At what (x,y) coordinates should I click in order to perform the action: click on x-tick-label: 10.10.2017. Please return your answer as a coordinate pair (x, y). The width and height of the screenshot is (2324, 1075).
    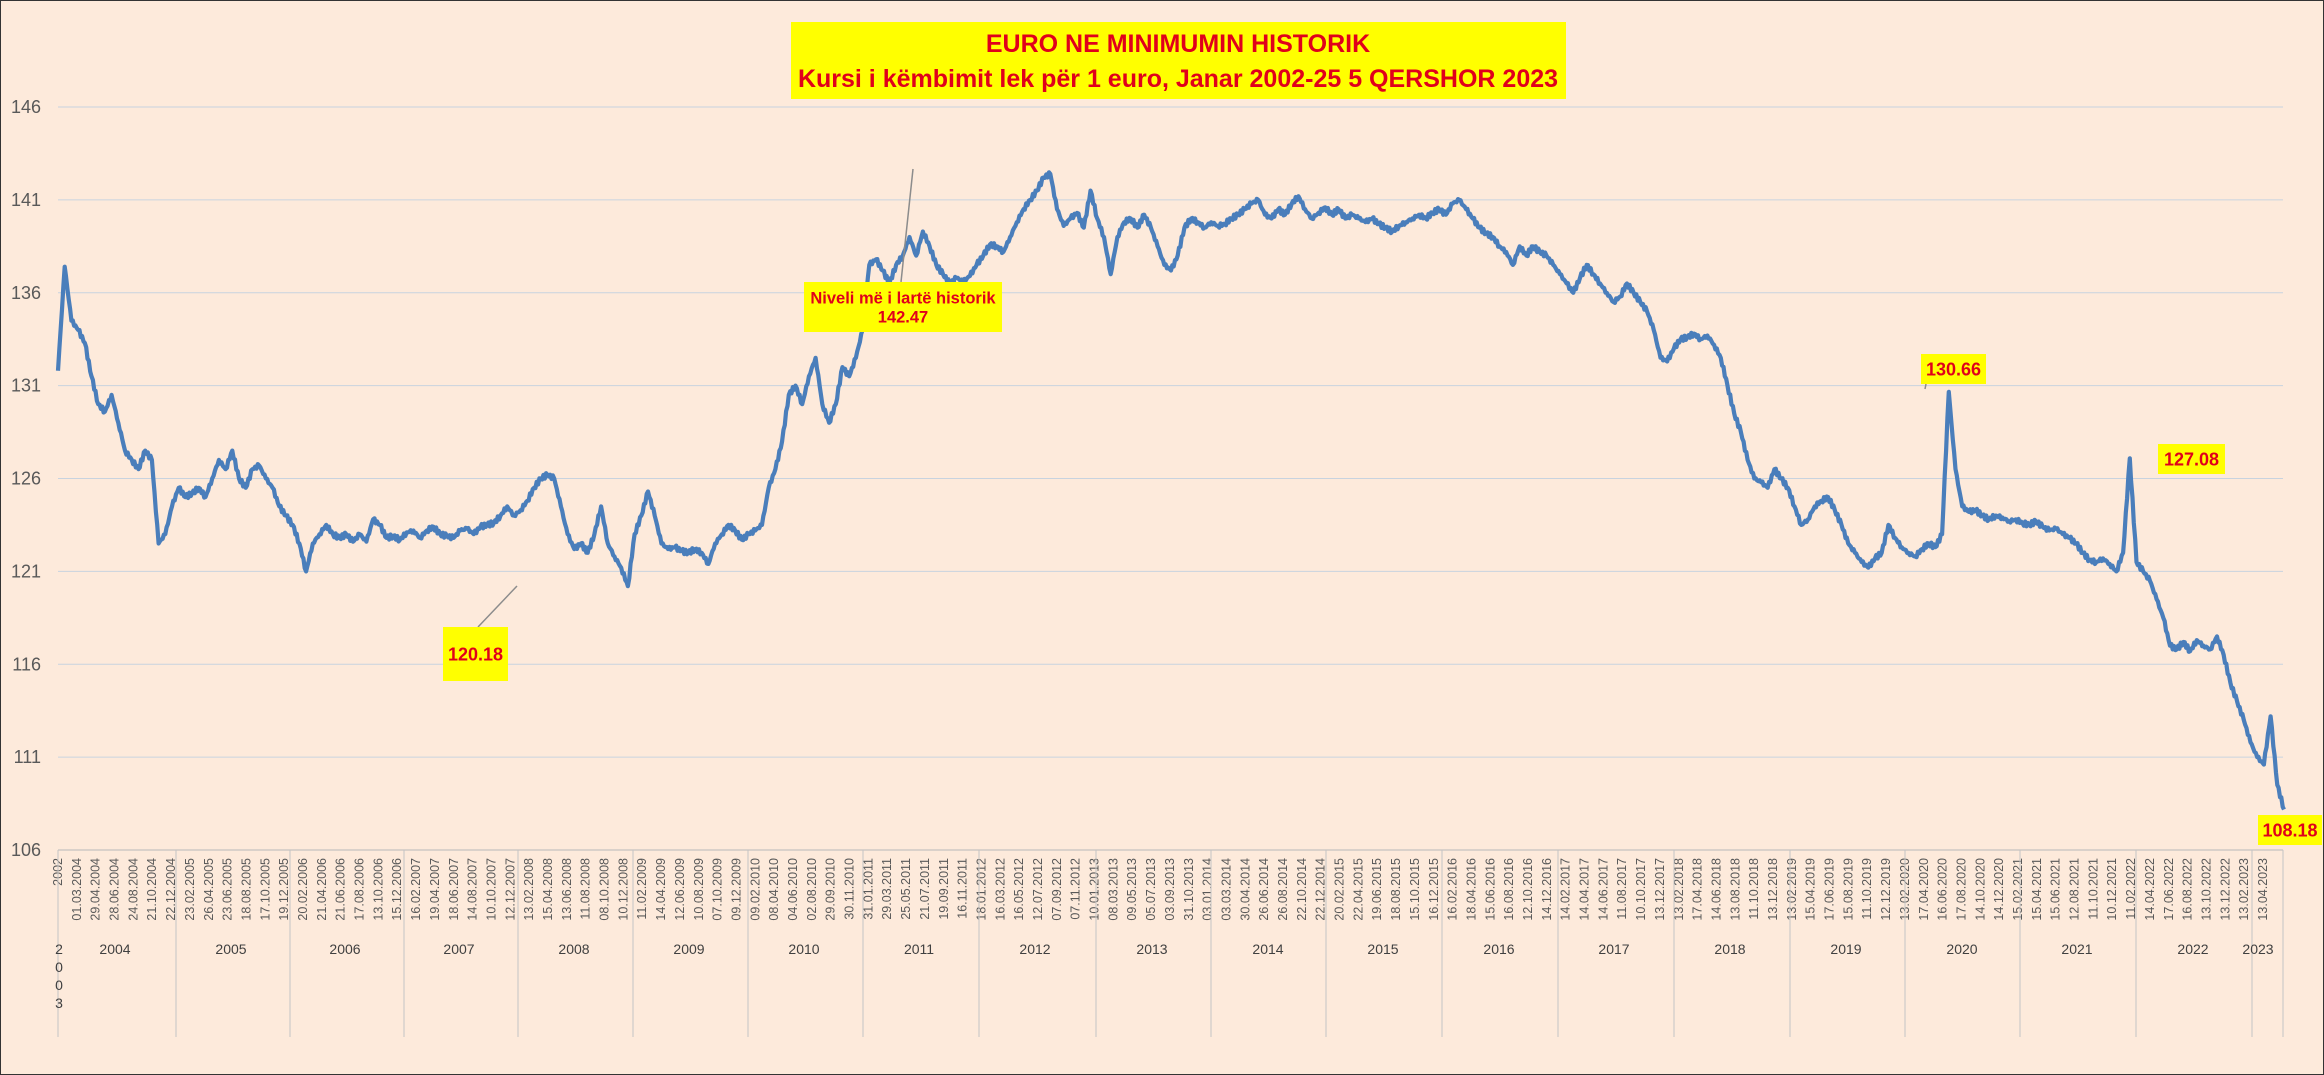
    Looking at the image, I should click on (1641, 889).